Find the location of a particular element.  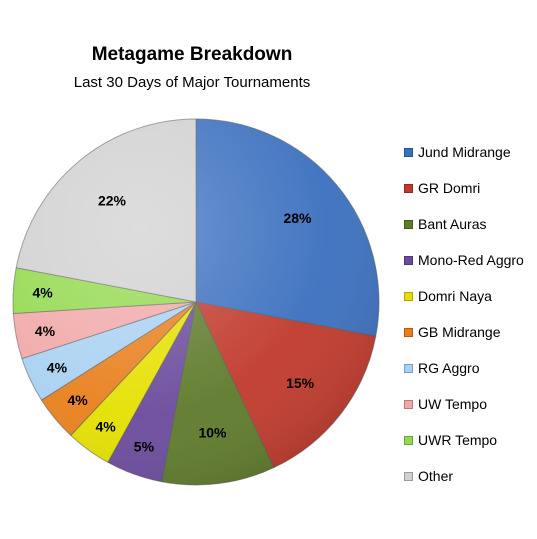

legend-item-bant-auras: Bant Auras is located at coordinates (470, 224).